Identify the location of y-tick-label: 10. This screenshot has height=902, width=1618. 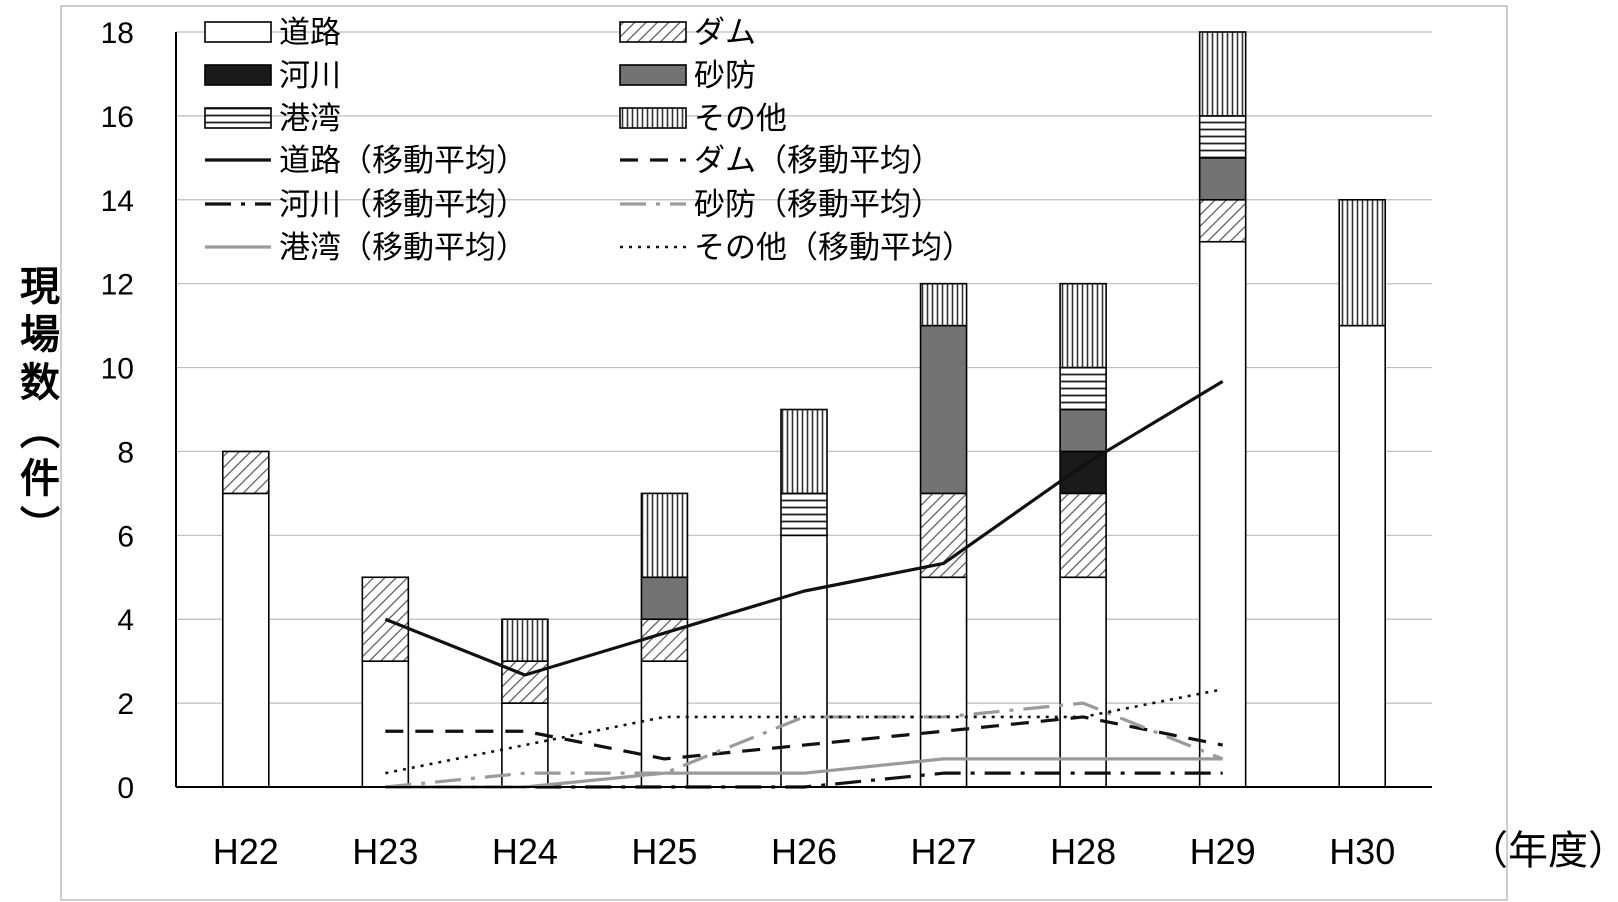
(117, 369).